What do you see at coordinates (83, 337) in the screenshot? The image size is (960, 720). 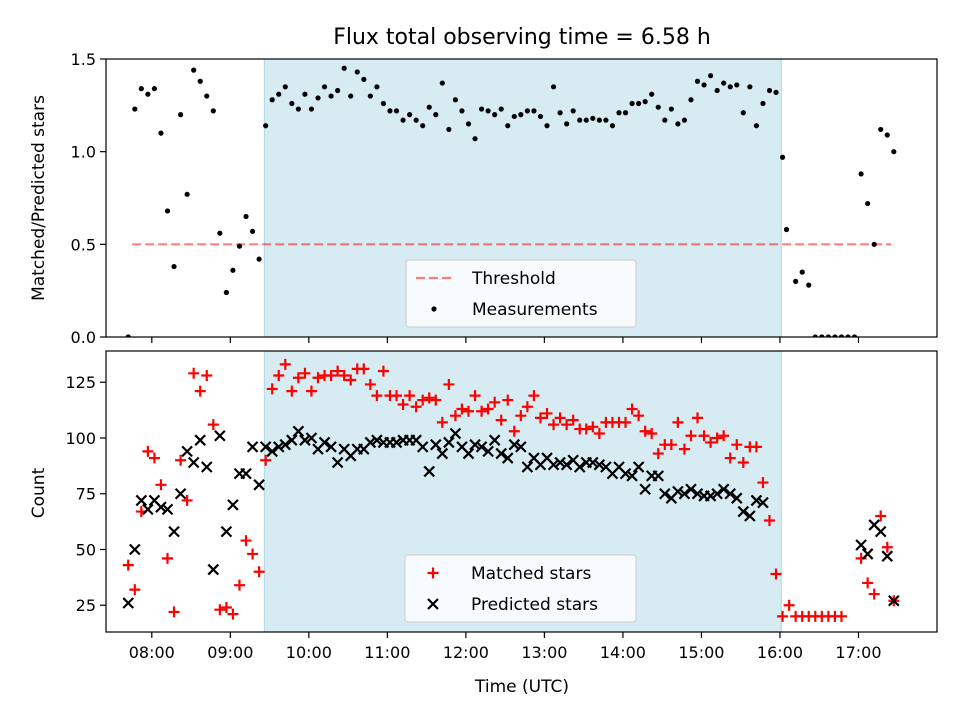 I see `y-tick-label: 0.0` at bounding box center [83, 337].